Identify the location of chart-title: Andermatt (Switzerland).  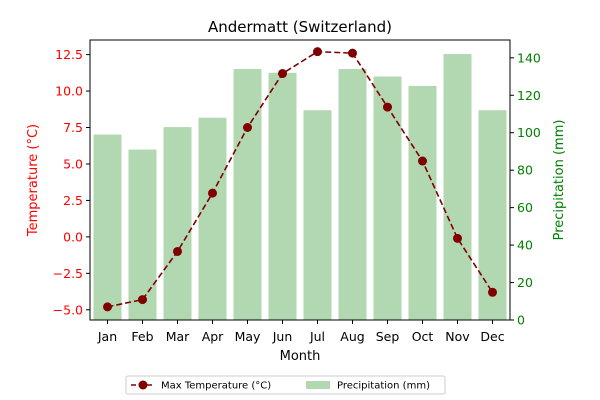
(300, 27).